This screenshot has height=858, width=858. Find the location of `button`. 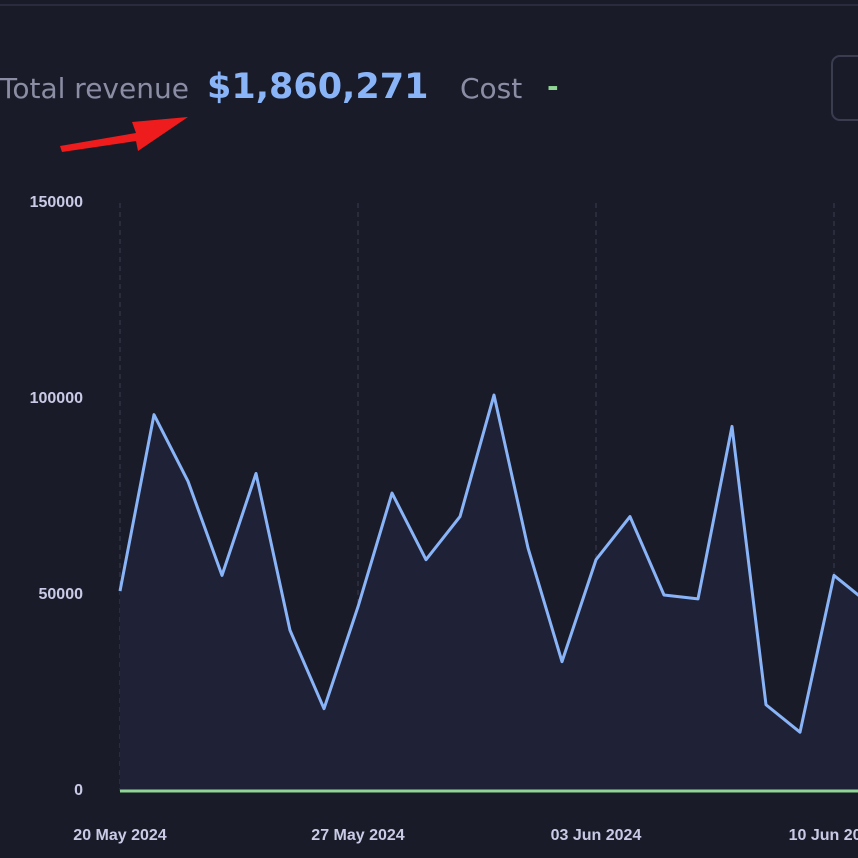

button is located at coordinates (844, 88).